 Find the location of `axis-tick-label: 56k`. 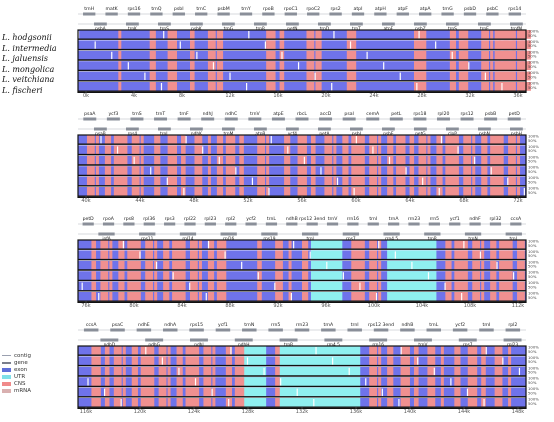

axis-tick-label: 56k is located at coordinates (301, 201).